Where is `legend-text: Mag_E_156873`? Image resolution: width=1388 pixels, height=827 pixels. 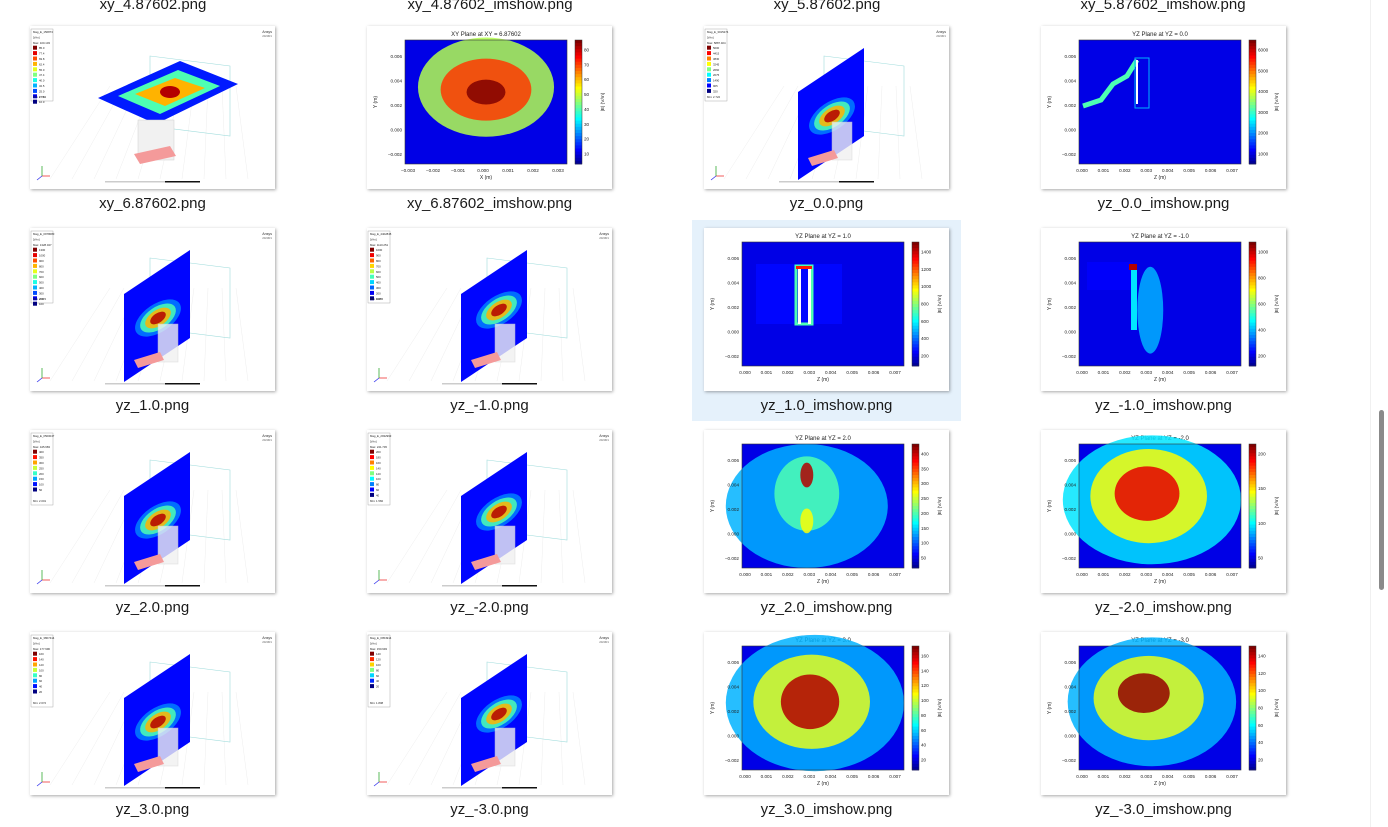
legend-text: Mag_E_156873 is located at coordinates (43, 32).